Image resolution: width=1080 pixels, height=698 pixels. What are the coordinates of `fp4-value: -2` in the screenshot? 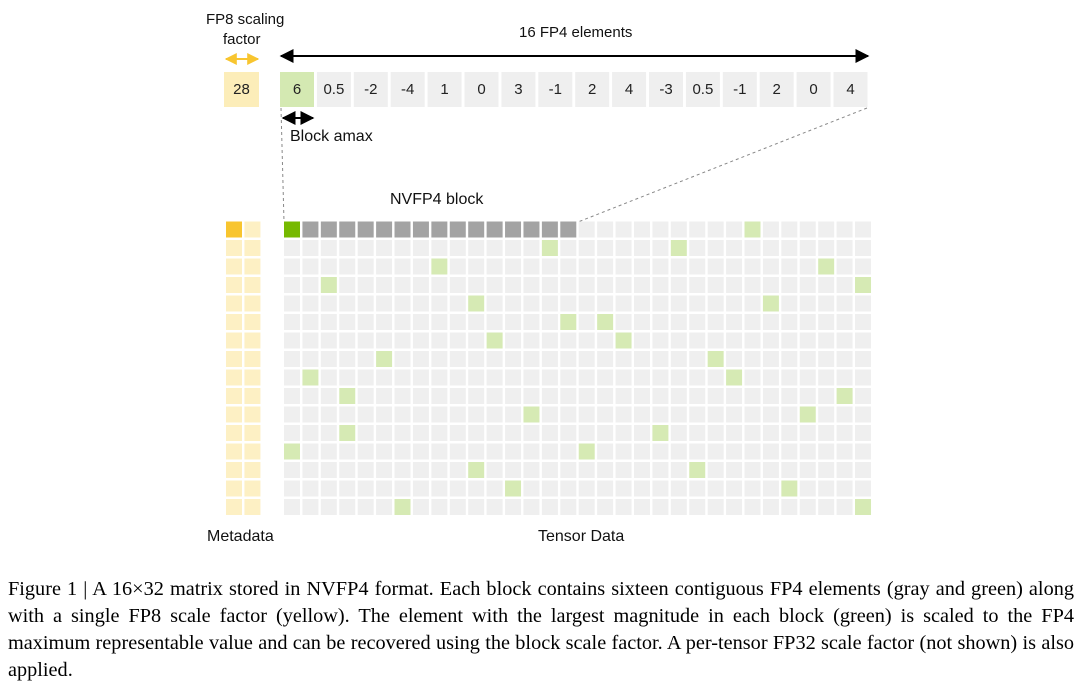 It's located at (371, 89).